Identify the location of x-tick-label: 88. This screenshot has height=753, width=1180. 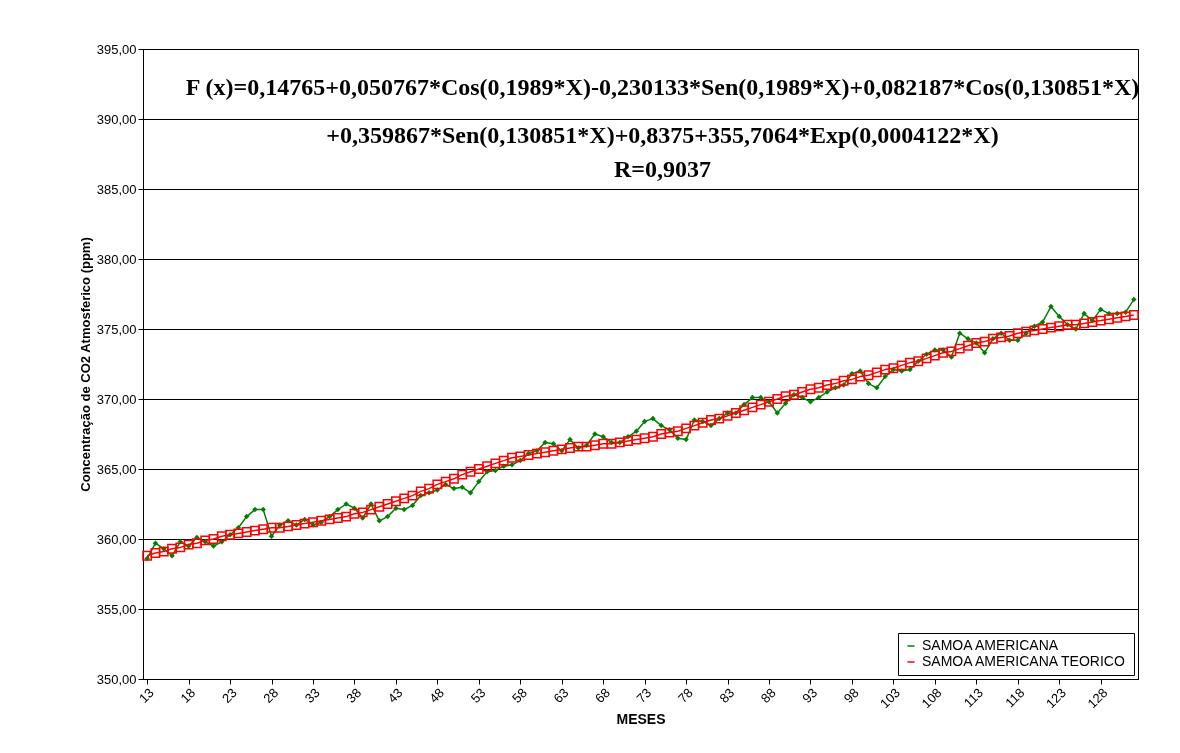
(768, 695).